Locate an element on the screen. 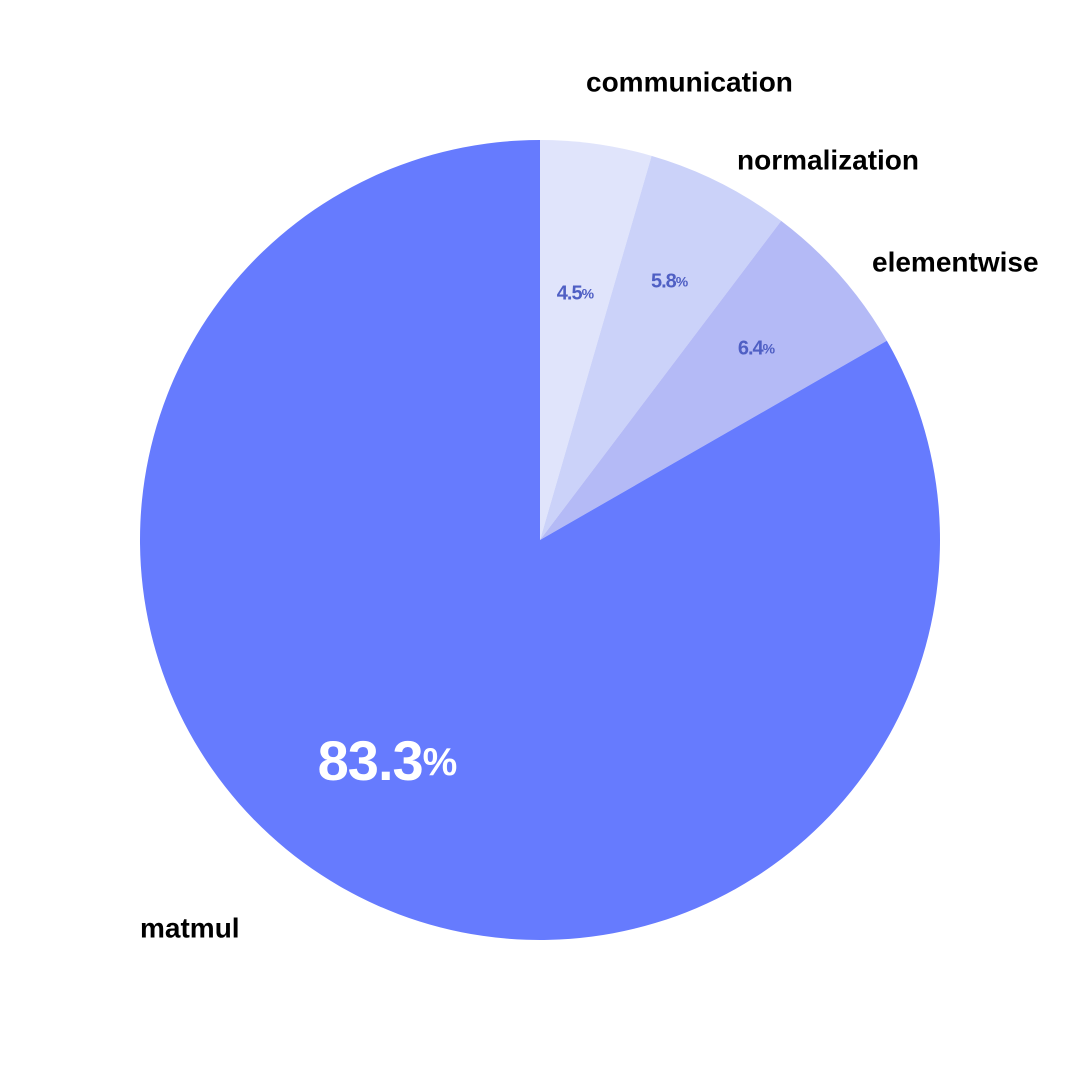  pie-slice-communication is located at coordinates (596, 340).